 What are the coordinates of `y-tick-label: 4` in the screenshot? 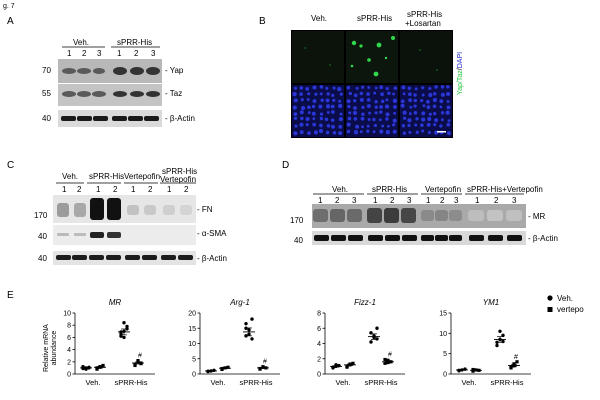 It's located at (319, 344).